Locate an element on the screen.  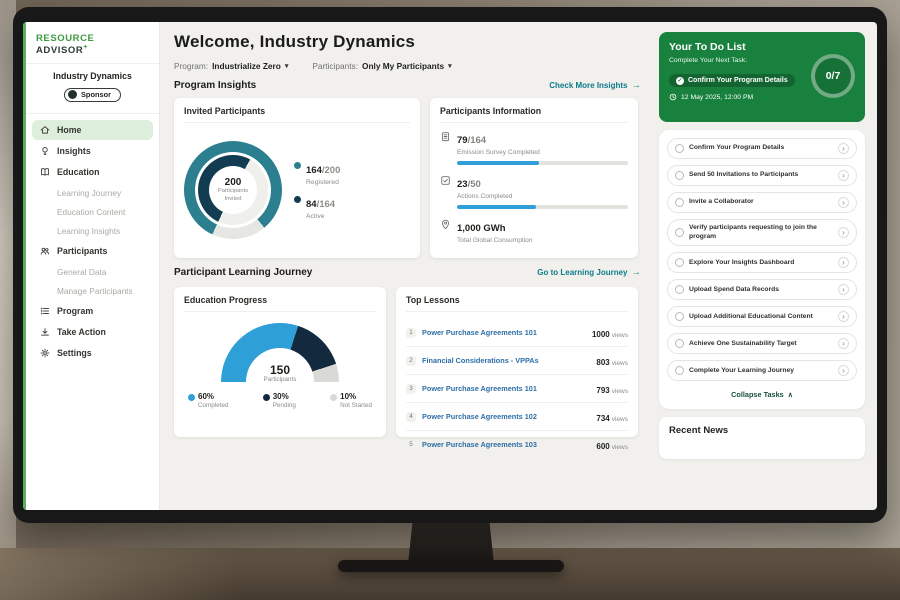
stat-value: 23 is located at coordinates (462, 184).